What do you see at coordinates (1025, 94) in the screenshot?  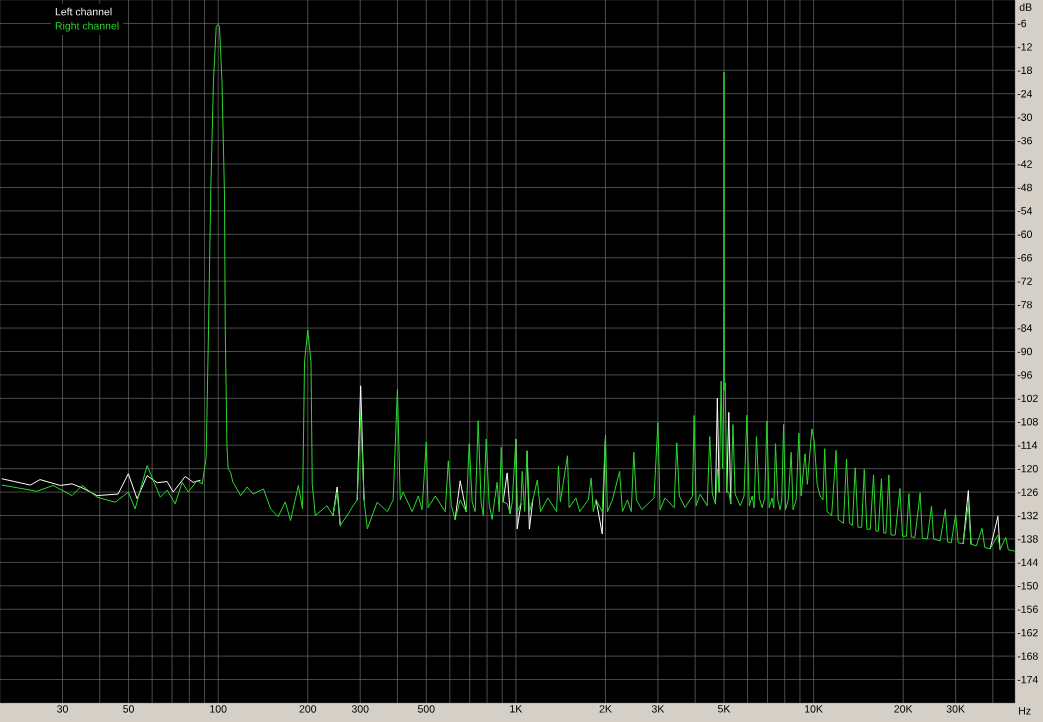 I see `y-tick-label: -24` at bounding box center [1025, 94].